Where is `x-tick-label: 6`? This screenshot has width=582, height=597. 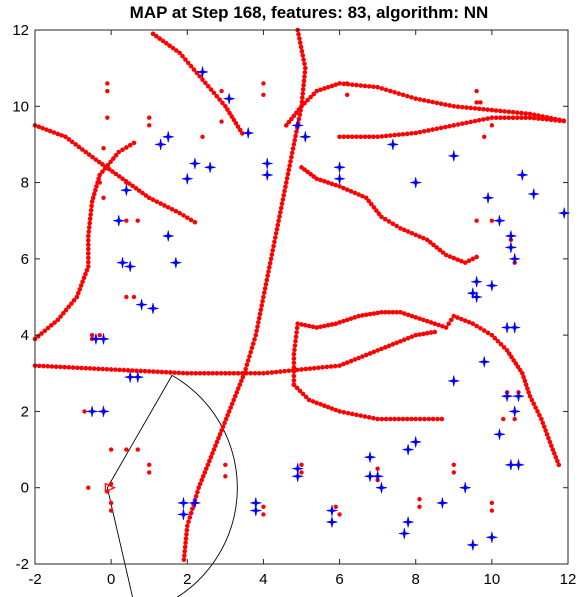 x-tick-label: 6 is located at coordinates (339, 579).